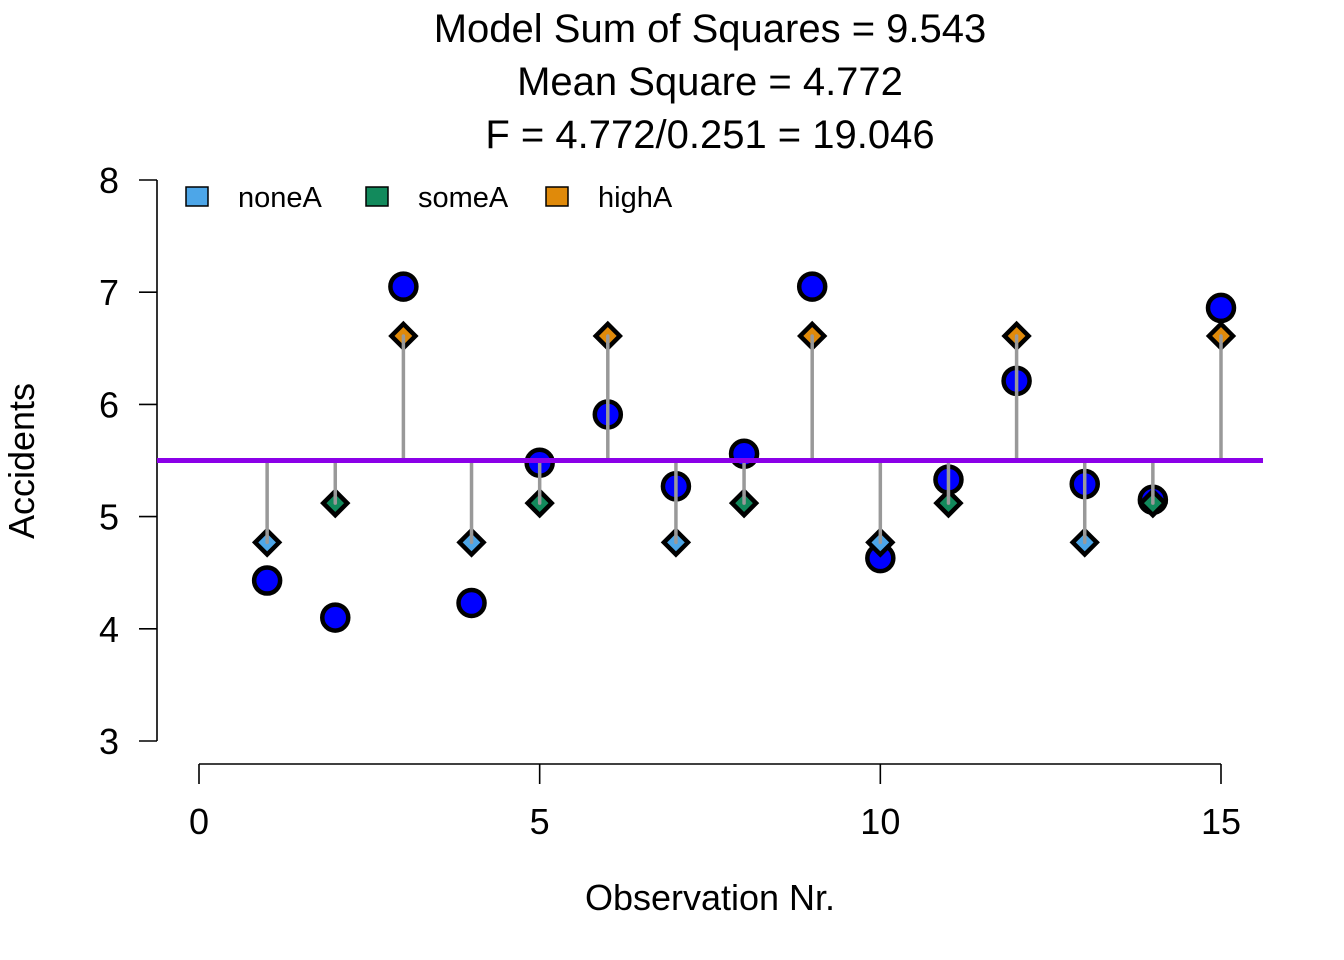  What do you see at coordinates (109, 517) in the screenshot?
I see `y-tick-label: 5` at bounding box center [109, 517].